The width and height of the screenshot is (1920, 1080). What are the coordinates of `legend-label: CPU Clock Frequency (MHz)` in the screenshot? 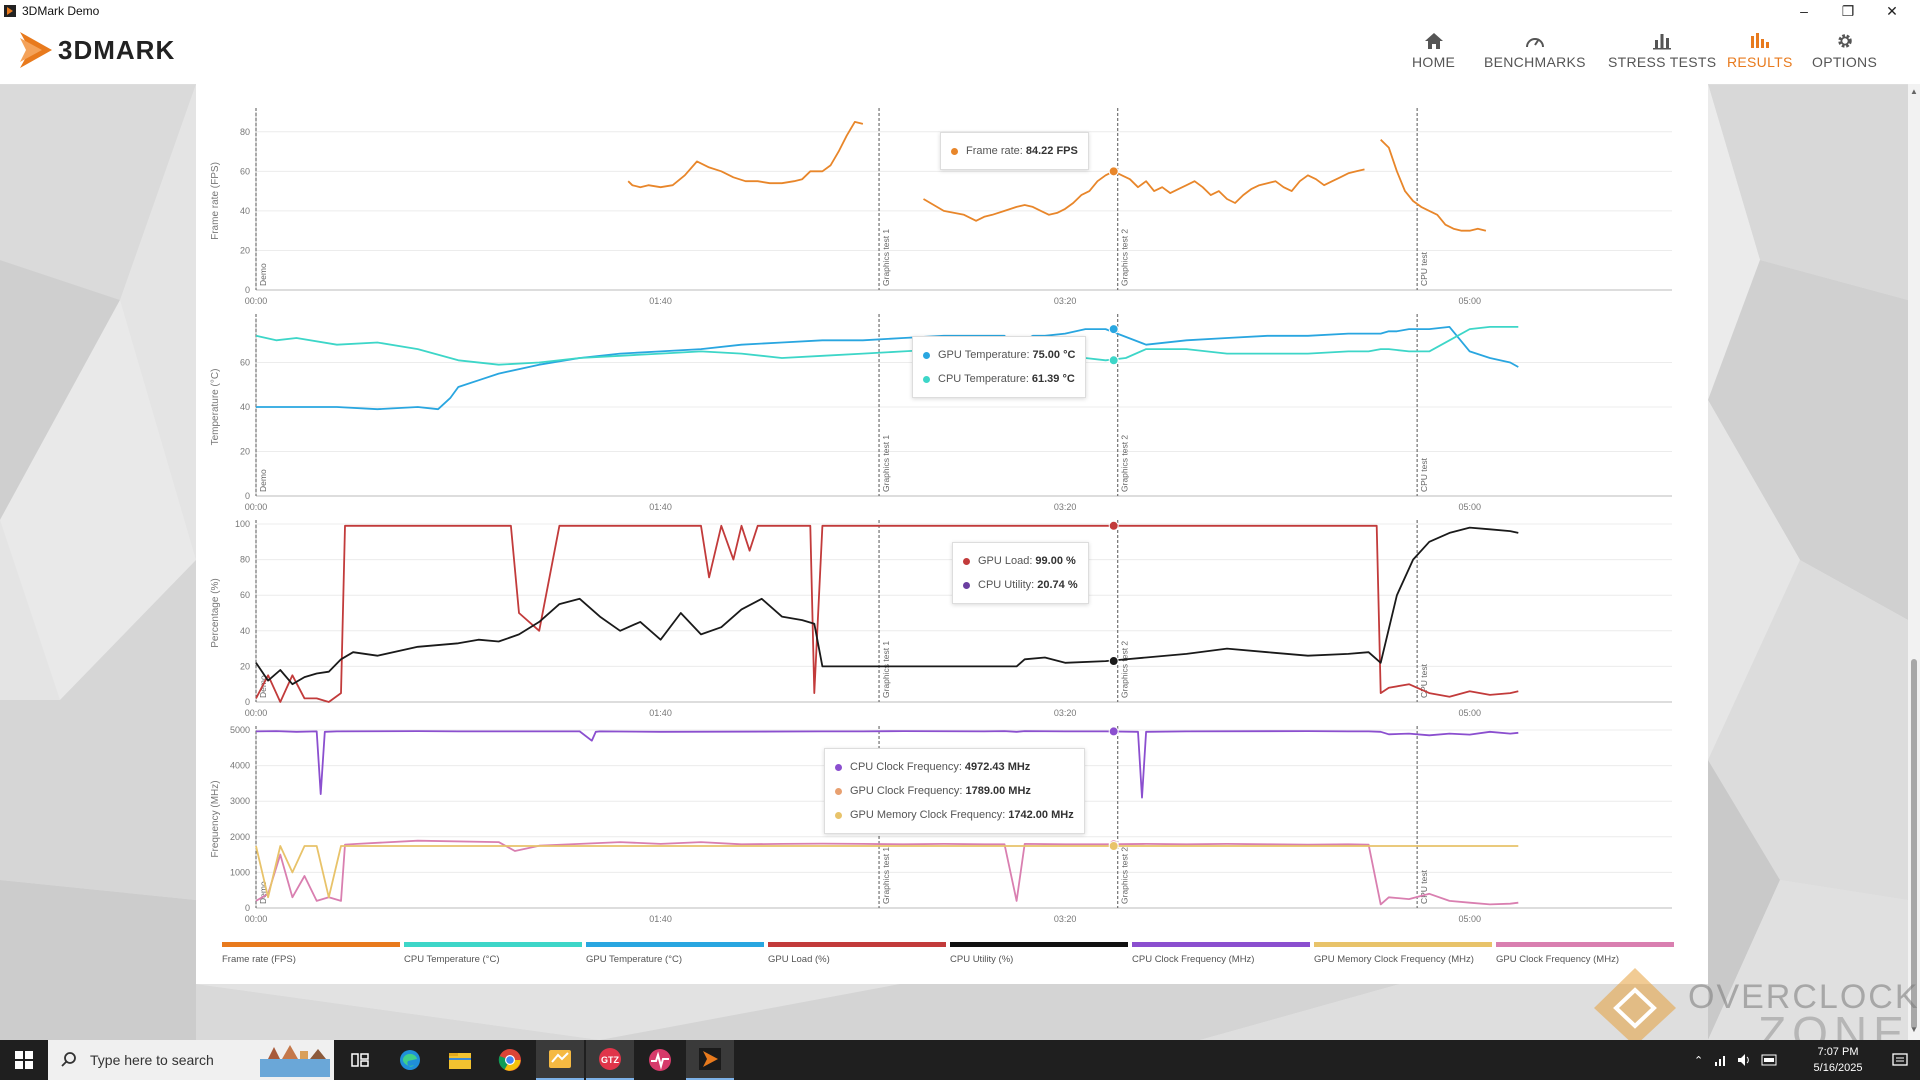 It's located at (1193, 959).